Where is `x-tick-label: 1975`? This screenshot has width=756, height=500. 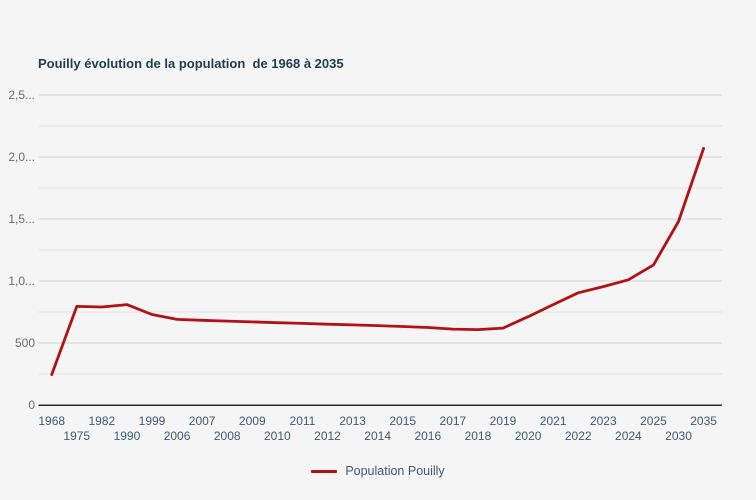
x-tick-label: 1975 is located at coordinates (76, 436).